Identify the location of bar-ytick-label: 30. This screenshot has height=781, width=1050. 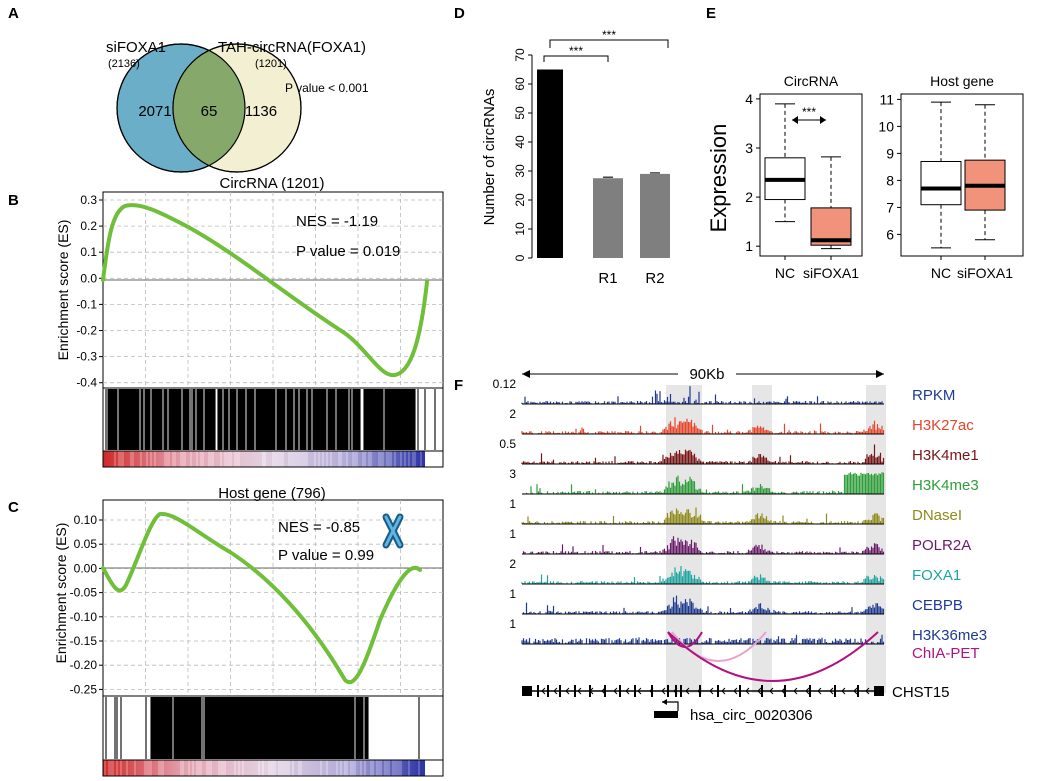
(520, 171).